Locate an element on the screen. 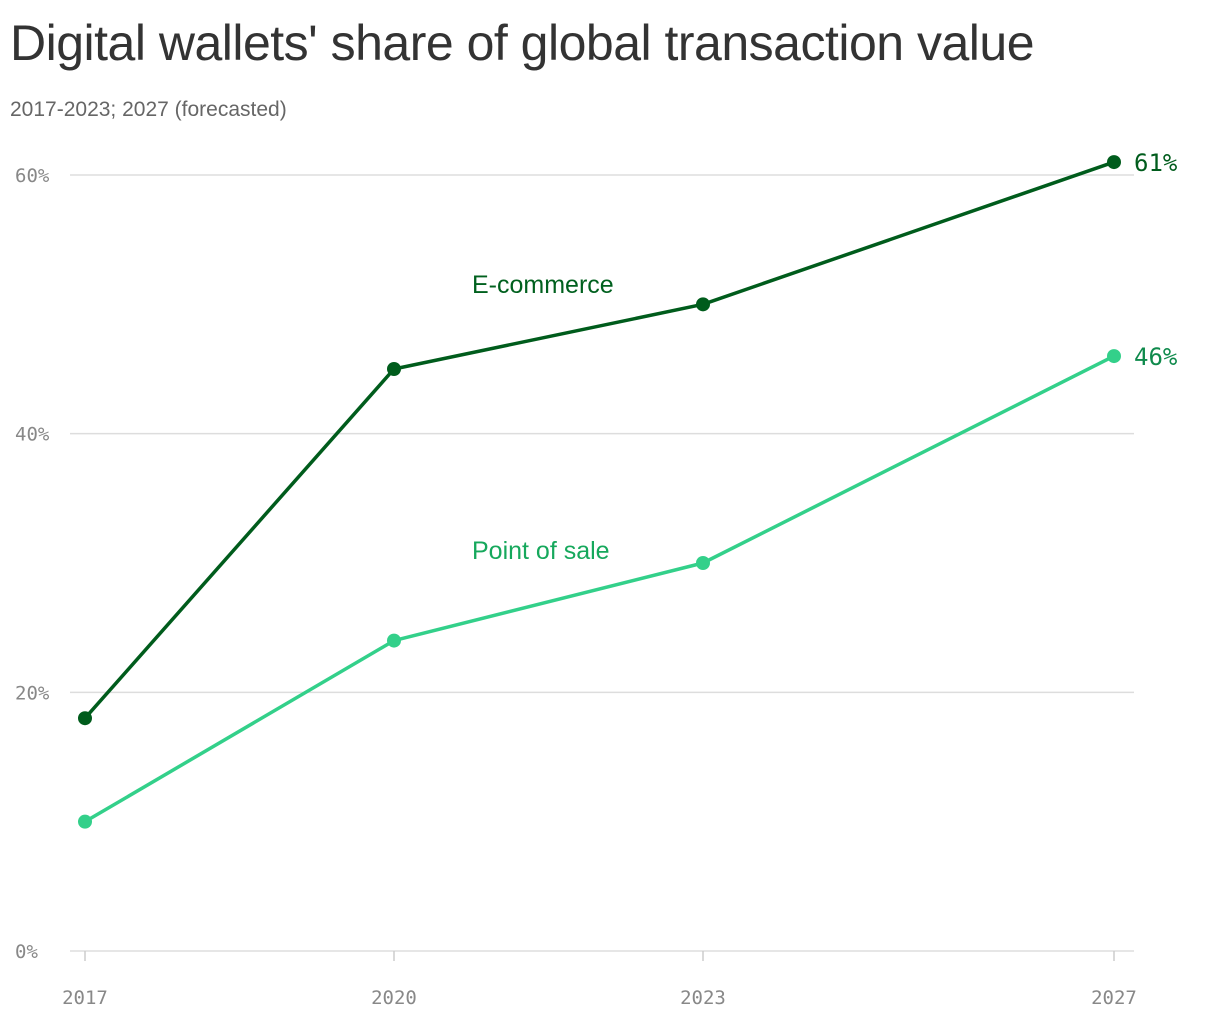 This screenshot has height=1020, width=1220. x-tick-label: 2023 is located at coordinates (703, 998).